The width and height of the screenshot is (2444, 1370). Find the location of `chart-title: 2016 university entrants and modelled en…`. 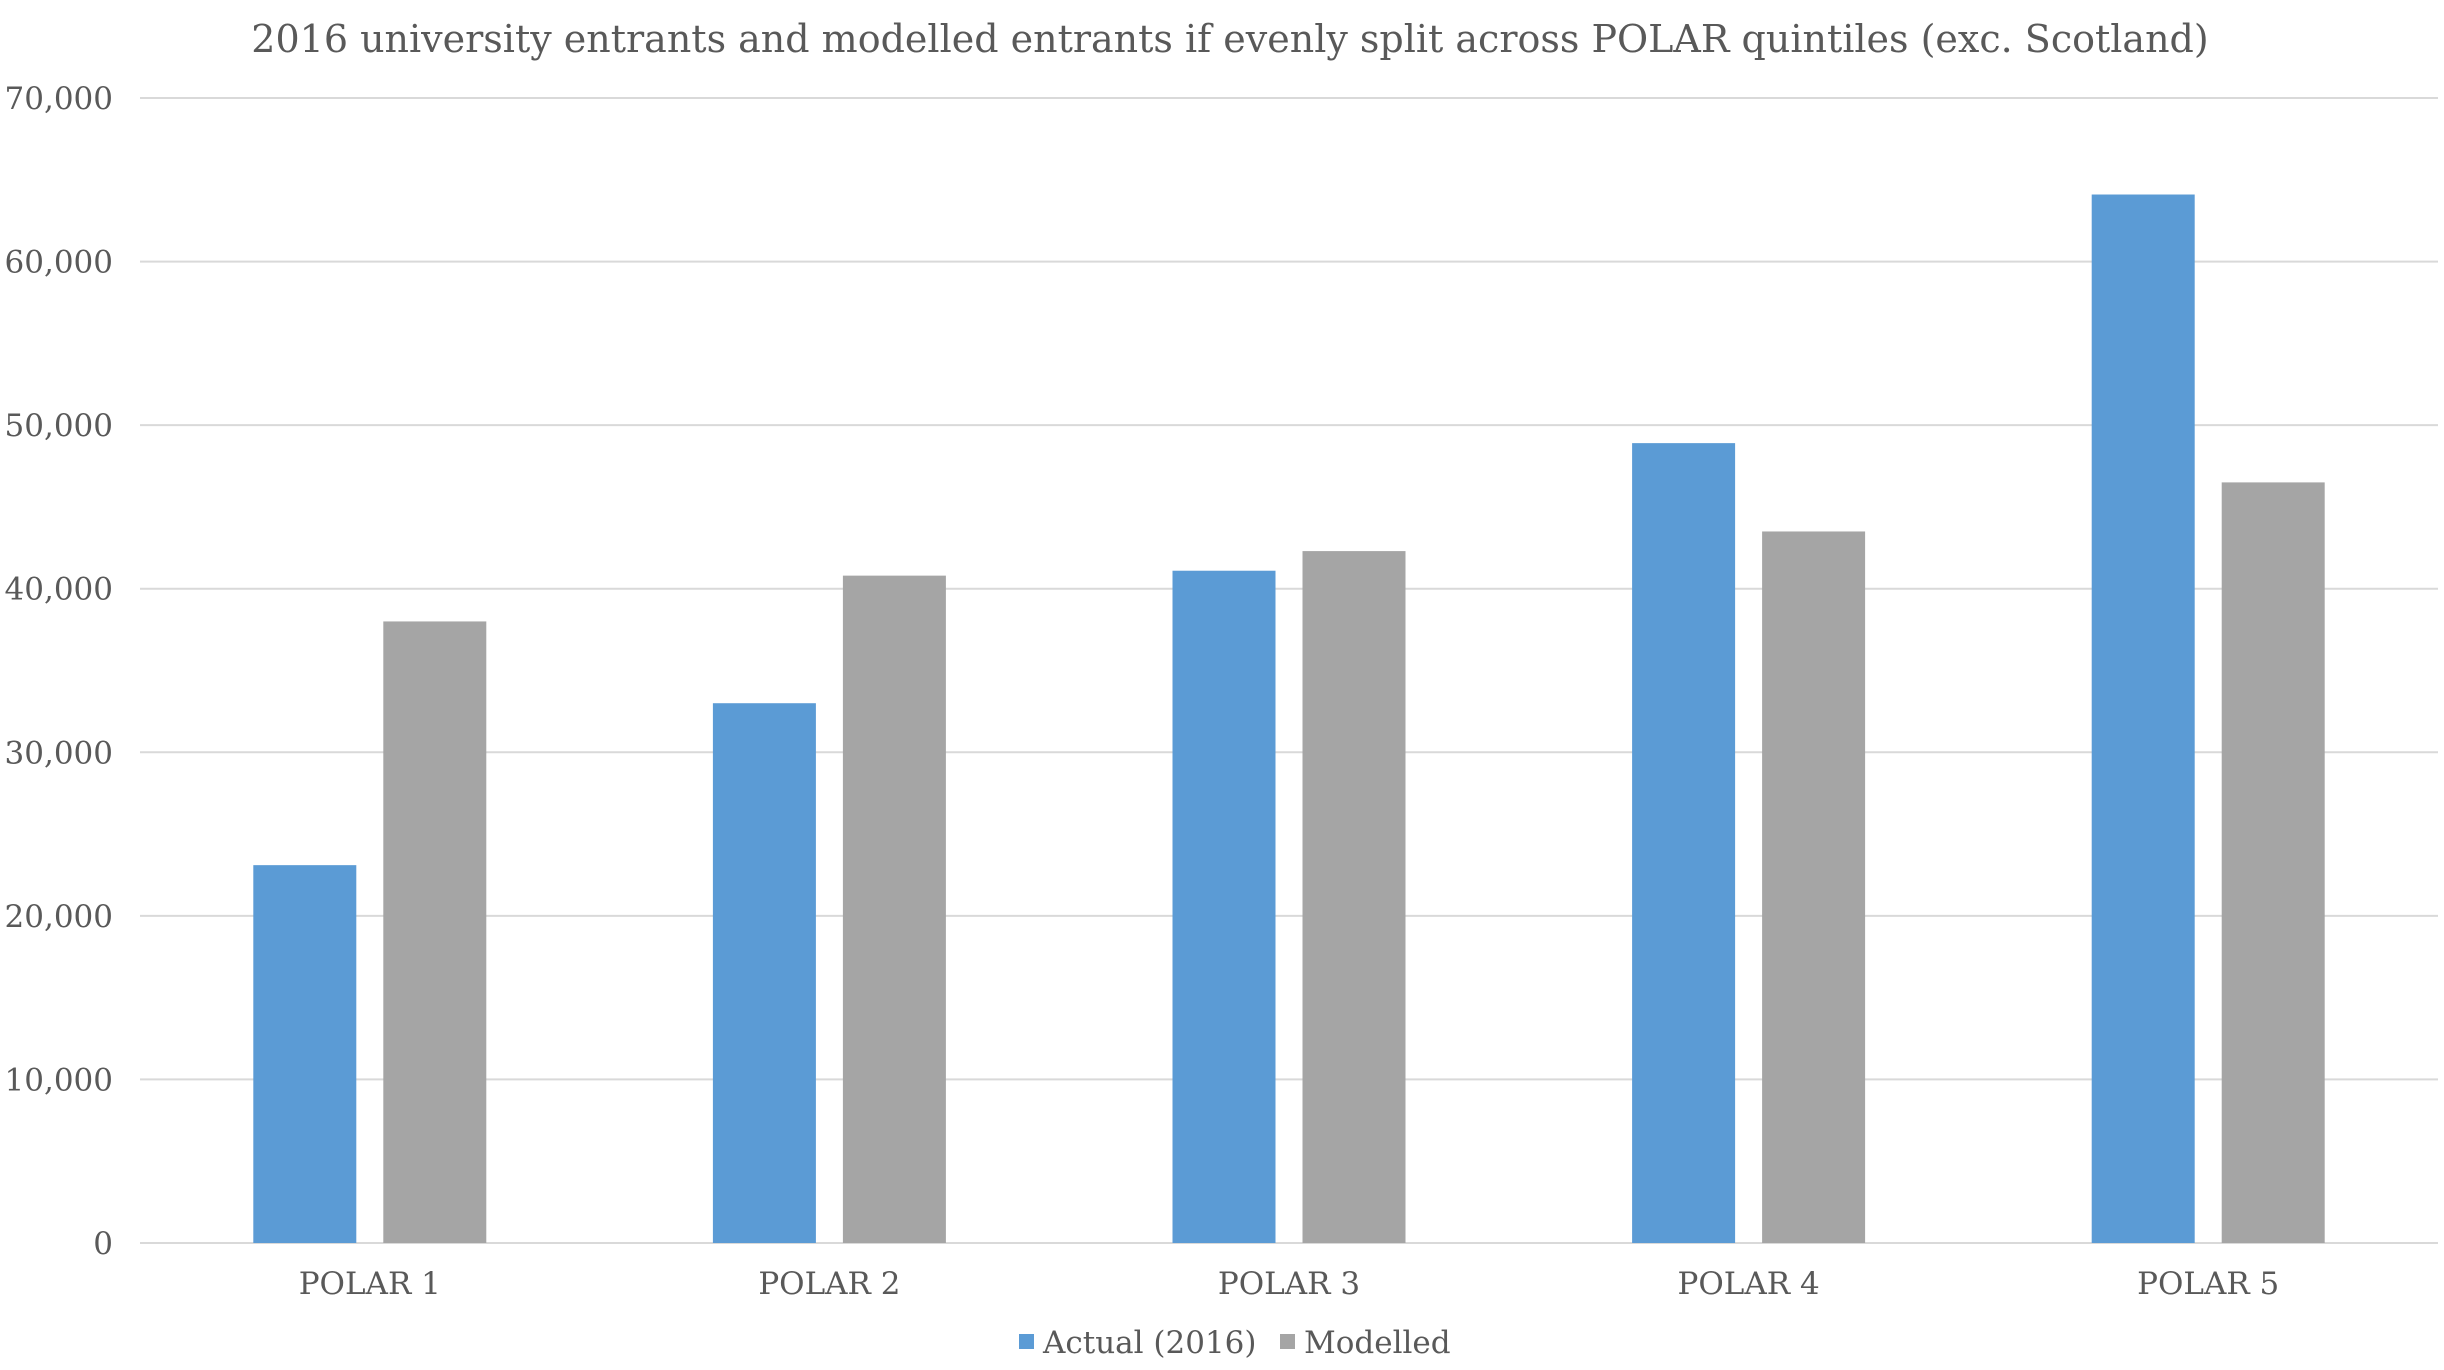

chart-title: 2016 university entrants and modelled en… is located at coordinates (1229, 39).